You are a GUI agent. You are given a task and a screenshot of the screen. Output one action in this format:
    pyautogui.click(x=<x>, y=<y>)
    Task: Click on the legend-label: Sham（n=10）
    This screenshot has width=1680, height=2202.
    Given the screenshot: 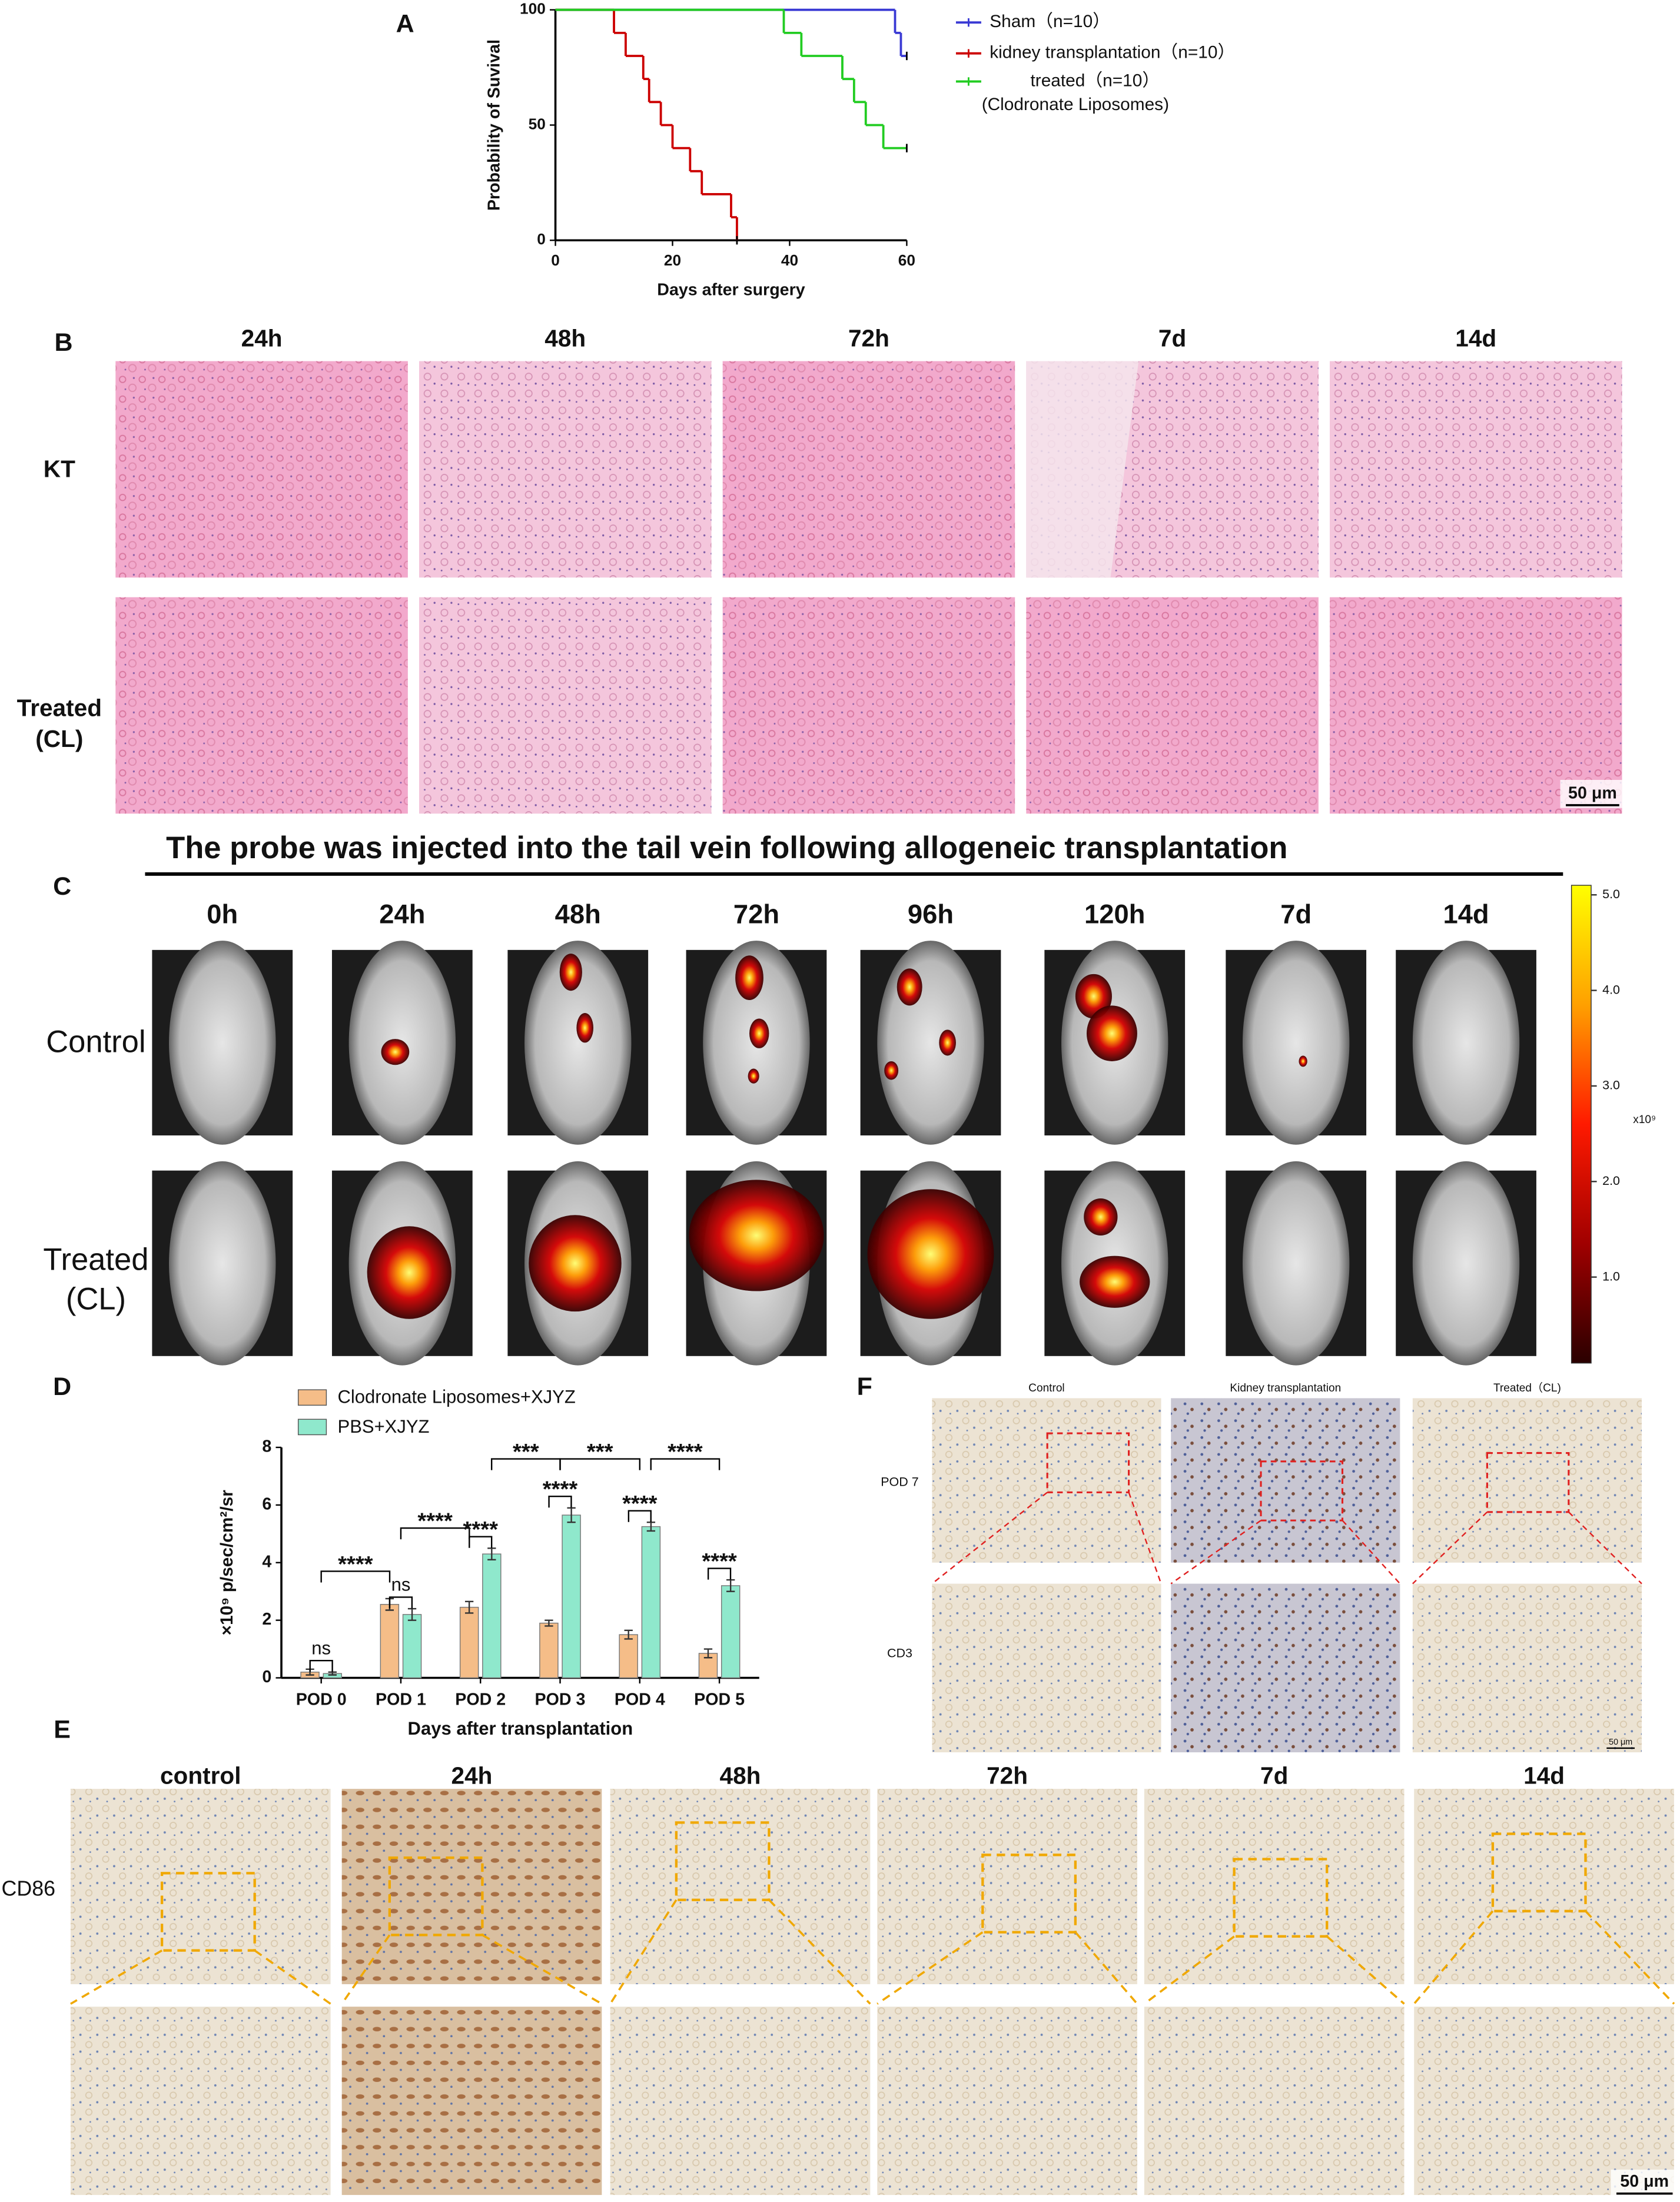 What is the action you would take?
    pyautogui.click(x=1050, y=21)
    